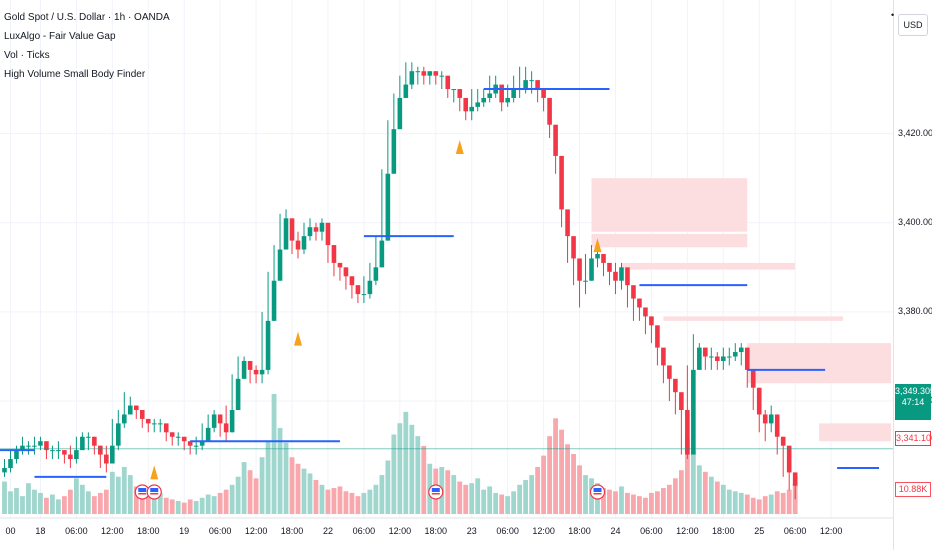  What do you see at coordinates (915, 221) in the screenshot?
I see `price-tick-label: 3,400.000` at bounding box center [915, 221].